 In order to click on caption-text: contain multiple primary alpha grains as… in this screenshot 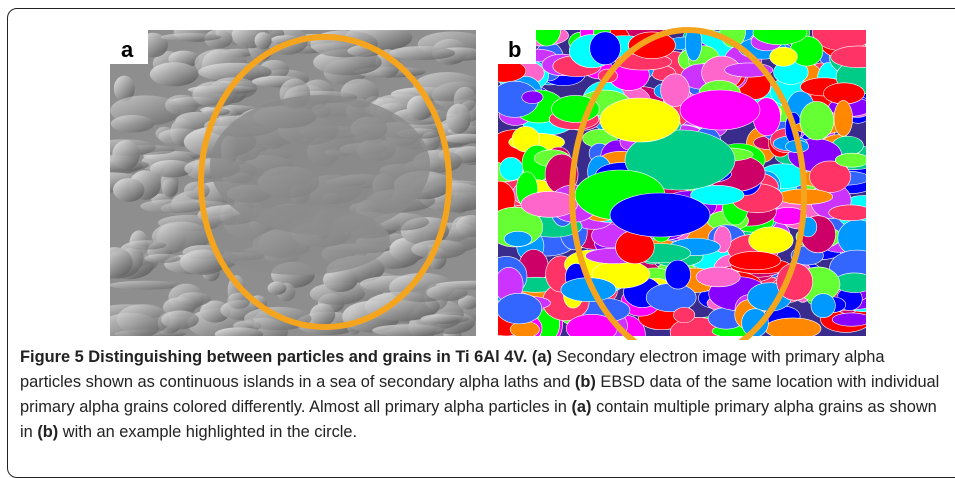, I will do `click(478, 419)`.